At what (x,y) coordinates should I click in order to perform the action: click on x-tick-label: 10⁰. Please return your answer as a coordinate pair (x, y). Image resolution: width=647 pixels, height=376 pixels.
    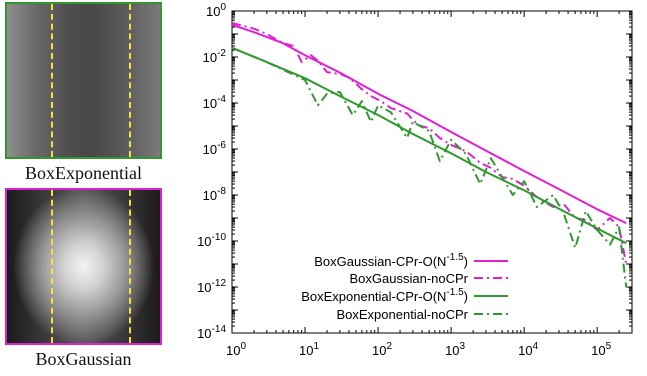
    Looking at the image, I should click on (236, 349).